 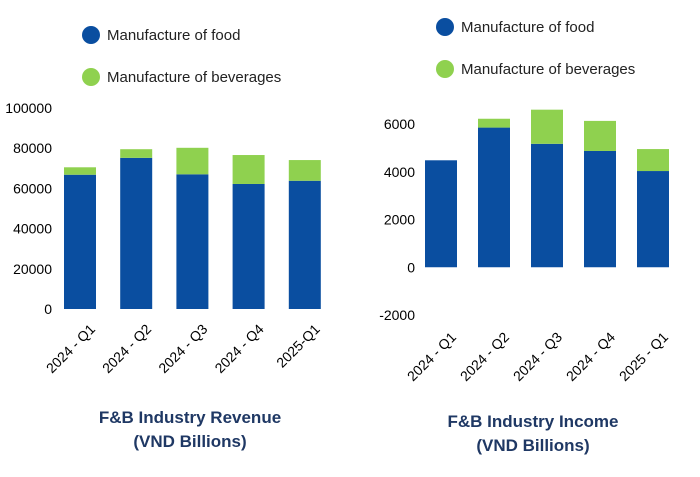 What do you see at coordinates (32, 269) in the screenshot?
I see `y-tick-label: 20000` at bounding box center [32, 269].